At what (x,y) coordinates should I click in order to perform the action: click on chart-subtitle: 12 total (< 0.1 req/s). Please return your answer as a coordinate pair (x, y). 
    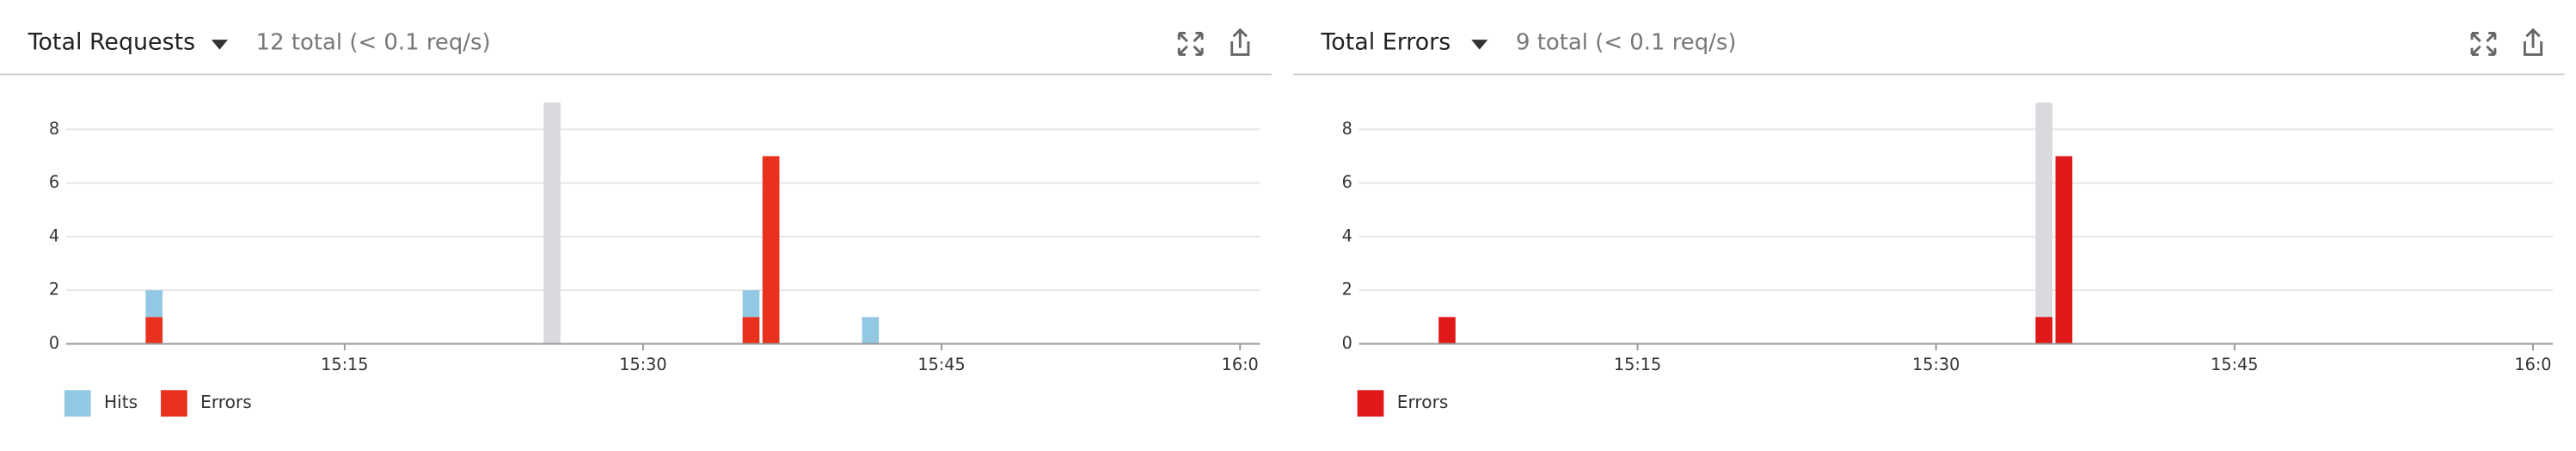
    Looking at the image, I should click on (373, 42).